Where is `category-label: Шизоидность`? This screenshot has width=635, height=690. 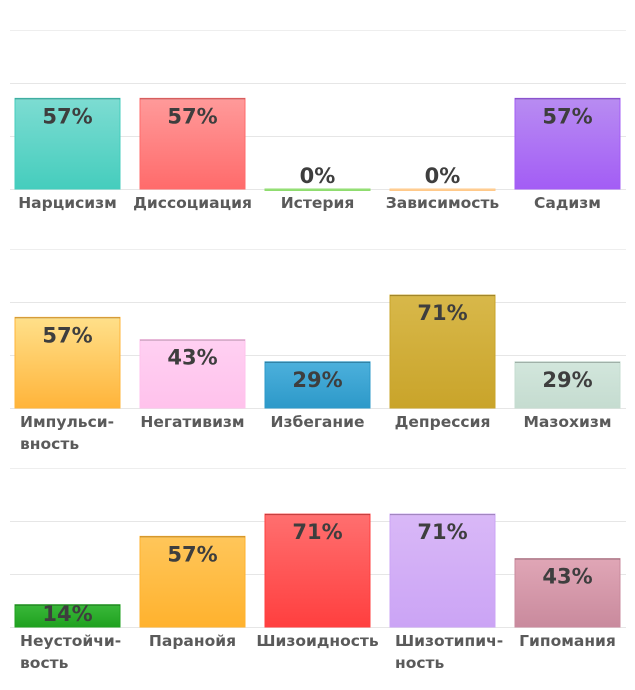 category-label: Шизоидность is located at coordinates (317, 641).